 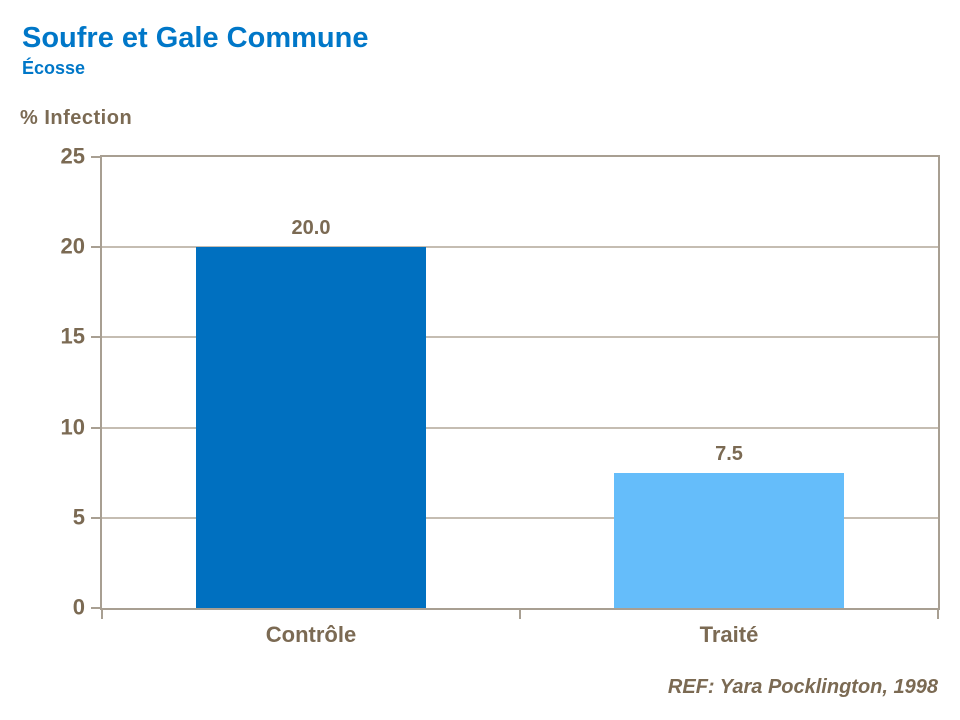 What do you see at coordinates (78, 517) in the screenshot?
I see `y-axis-tick-label: 5` at bounding box center [78, 517].